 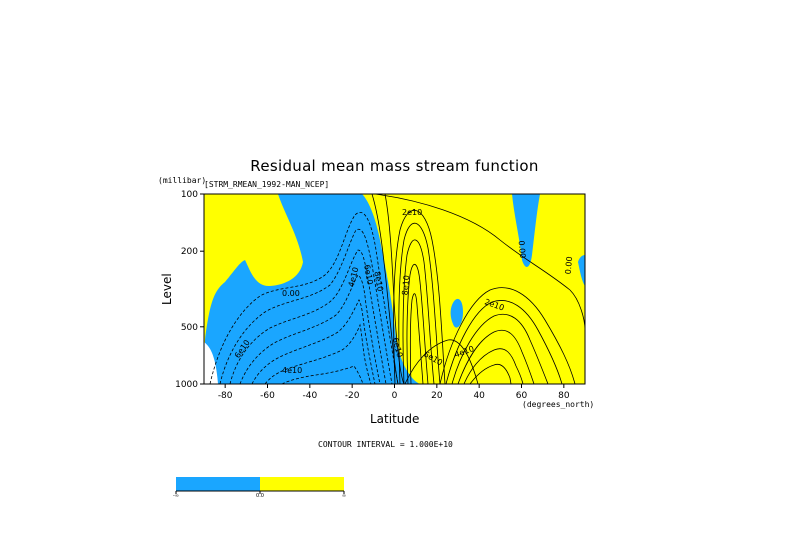 I want to click on x-tick-label: -40, so click(x=309, y=396).